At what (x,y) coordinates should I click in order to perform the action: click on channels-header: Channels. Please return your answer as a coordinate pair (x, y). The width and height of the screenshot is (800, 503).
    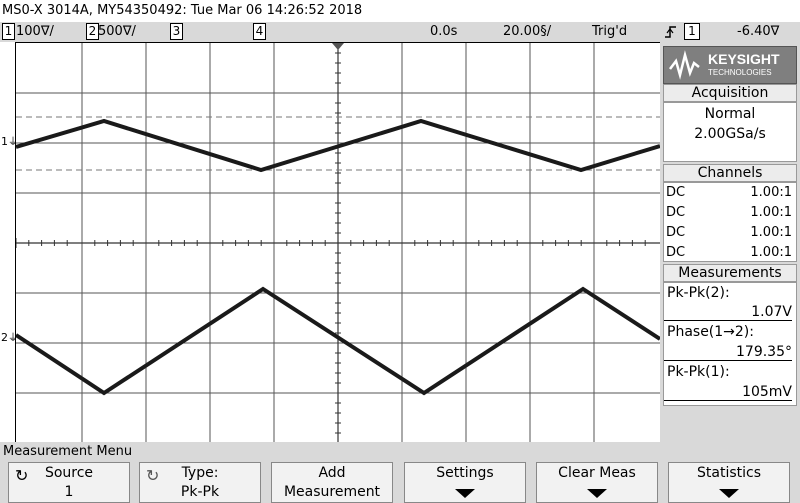
    Looking at the image, I should click on (730, 173).